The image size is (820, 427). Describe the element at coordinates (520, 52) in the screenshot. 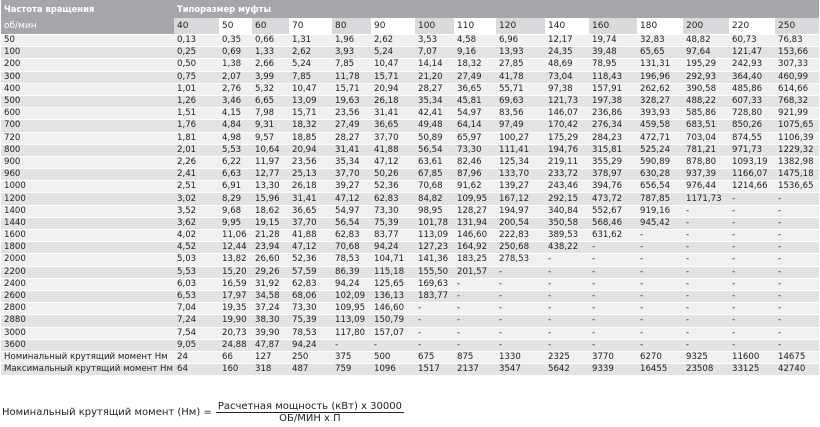

I see `cell: 13,93` at that location.